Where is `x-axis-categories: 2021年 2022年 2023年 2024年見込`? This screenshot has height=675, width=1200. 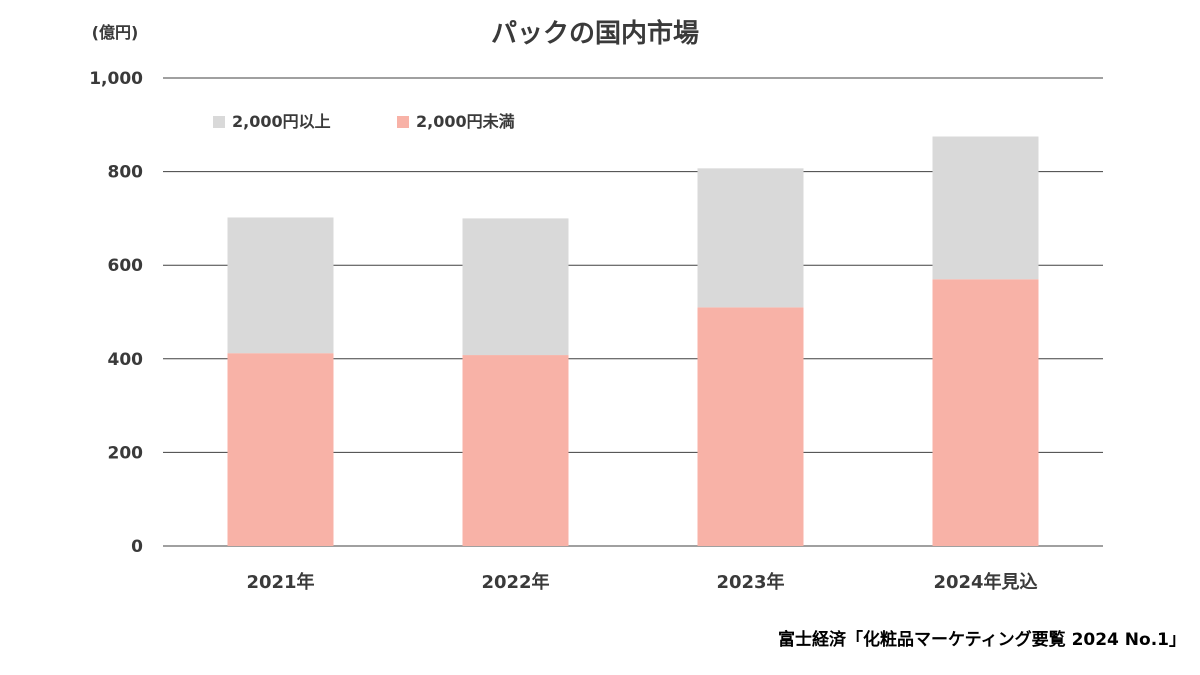
x-axis-categories: 2021年 2022年 2023年 2024年見込 is located at coordinates (641, 582).